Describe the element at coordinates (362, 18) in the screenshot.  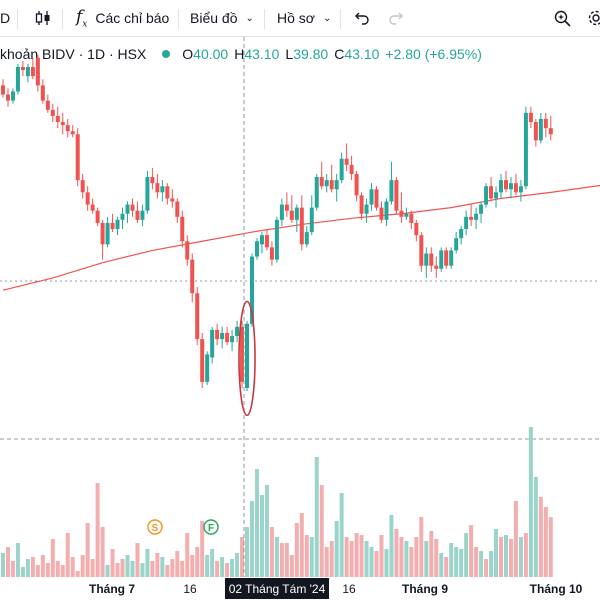
I see `undo-button` at that location.